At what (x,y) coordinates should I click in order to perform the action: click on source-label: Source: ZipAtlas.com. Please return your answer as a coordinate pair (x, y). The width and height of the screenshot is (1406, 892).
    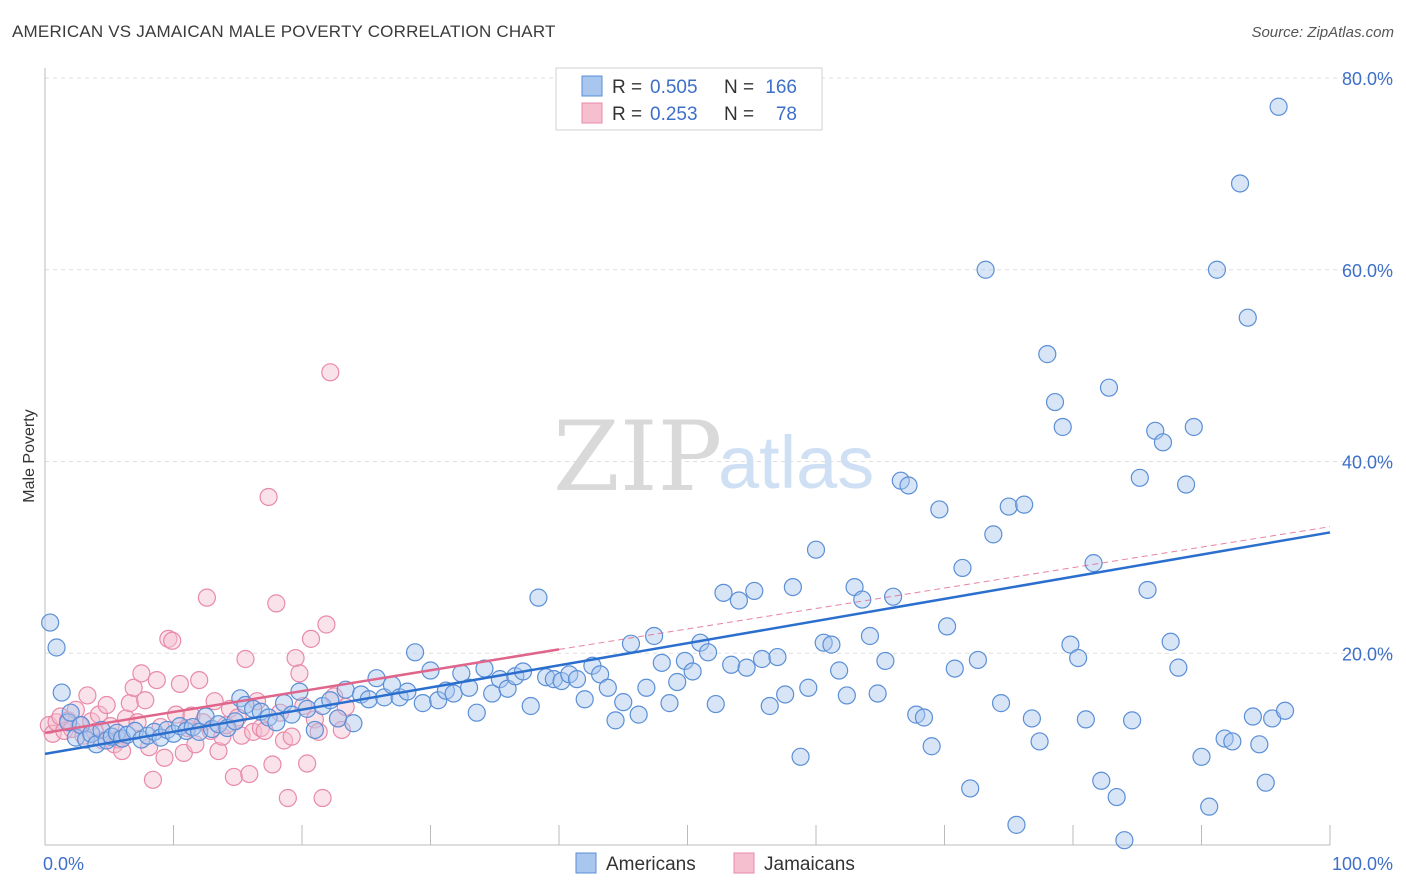
    Looking at the image, I should click on (1322, 32).